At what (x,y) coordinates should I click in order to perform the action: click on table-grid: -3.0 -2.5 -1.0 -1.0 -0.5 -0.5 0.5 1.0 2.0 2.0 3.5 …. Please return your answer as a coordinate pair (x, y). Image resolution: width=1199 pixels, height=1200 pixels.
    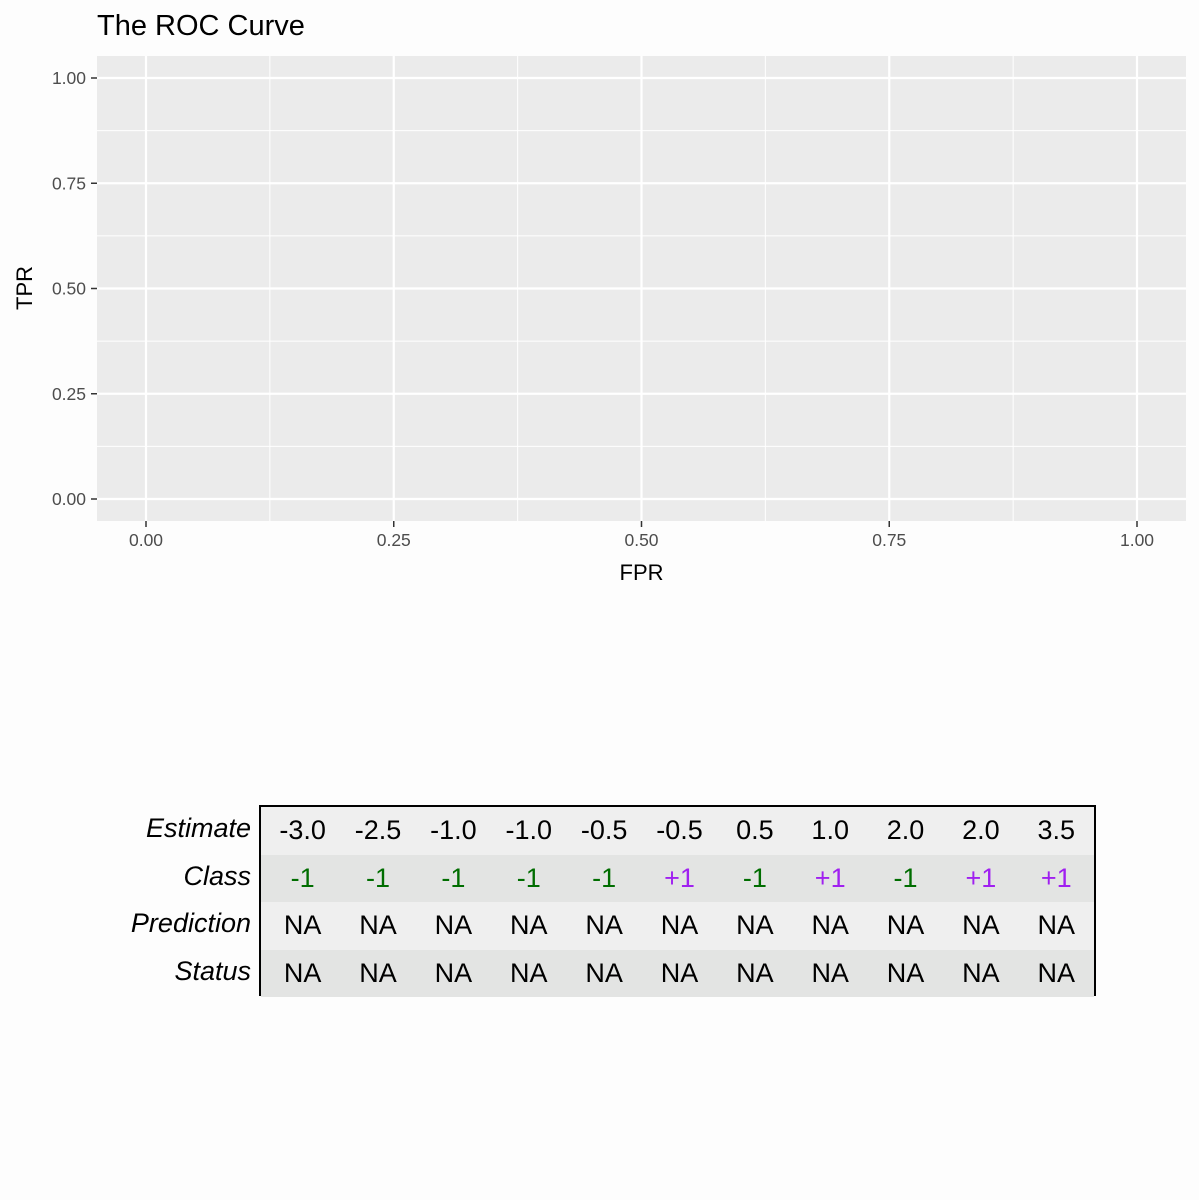
    Looking at the image, I should click on (677, 901).